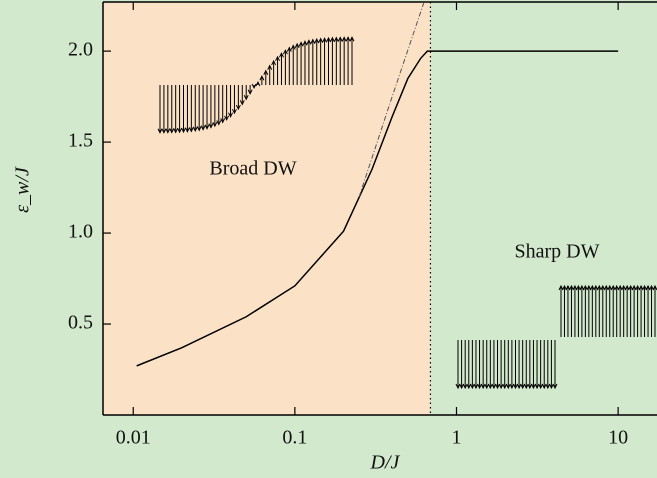 The width and height of the screenshot is (657, 478). What do you see at coordinates (23, 189) in the screenshot?
I see `y-axis-label: ε_w/J` at bounding box center [23, 189].